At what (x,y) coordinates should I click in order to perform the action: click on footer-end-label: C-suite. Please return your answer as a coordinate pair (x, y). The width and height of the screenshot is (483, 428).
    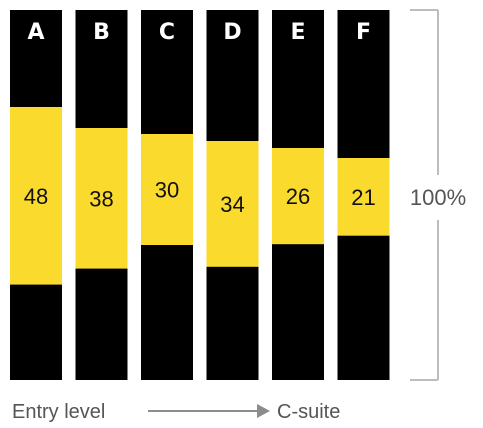
    Looking at the image, I should click on (308, 412).